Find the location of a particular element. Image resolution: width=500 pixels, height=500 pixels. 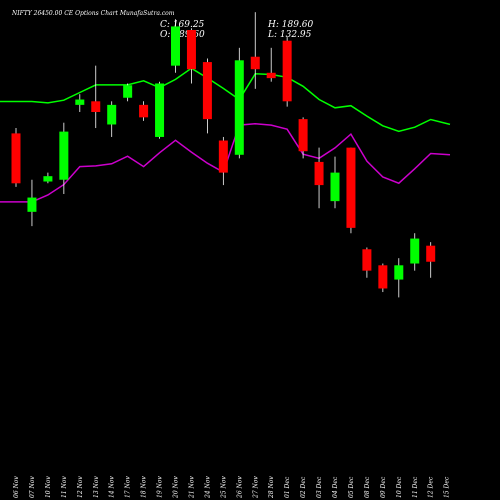

x-tick-label: 15 Dec is located at coordinates (447, 487).